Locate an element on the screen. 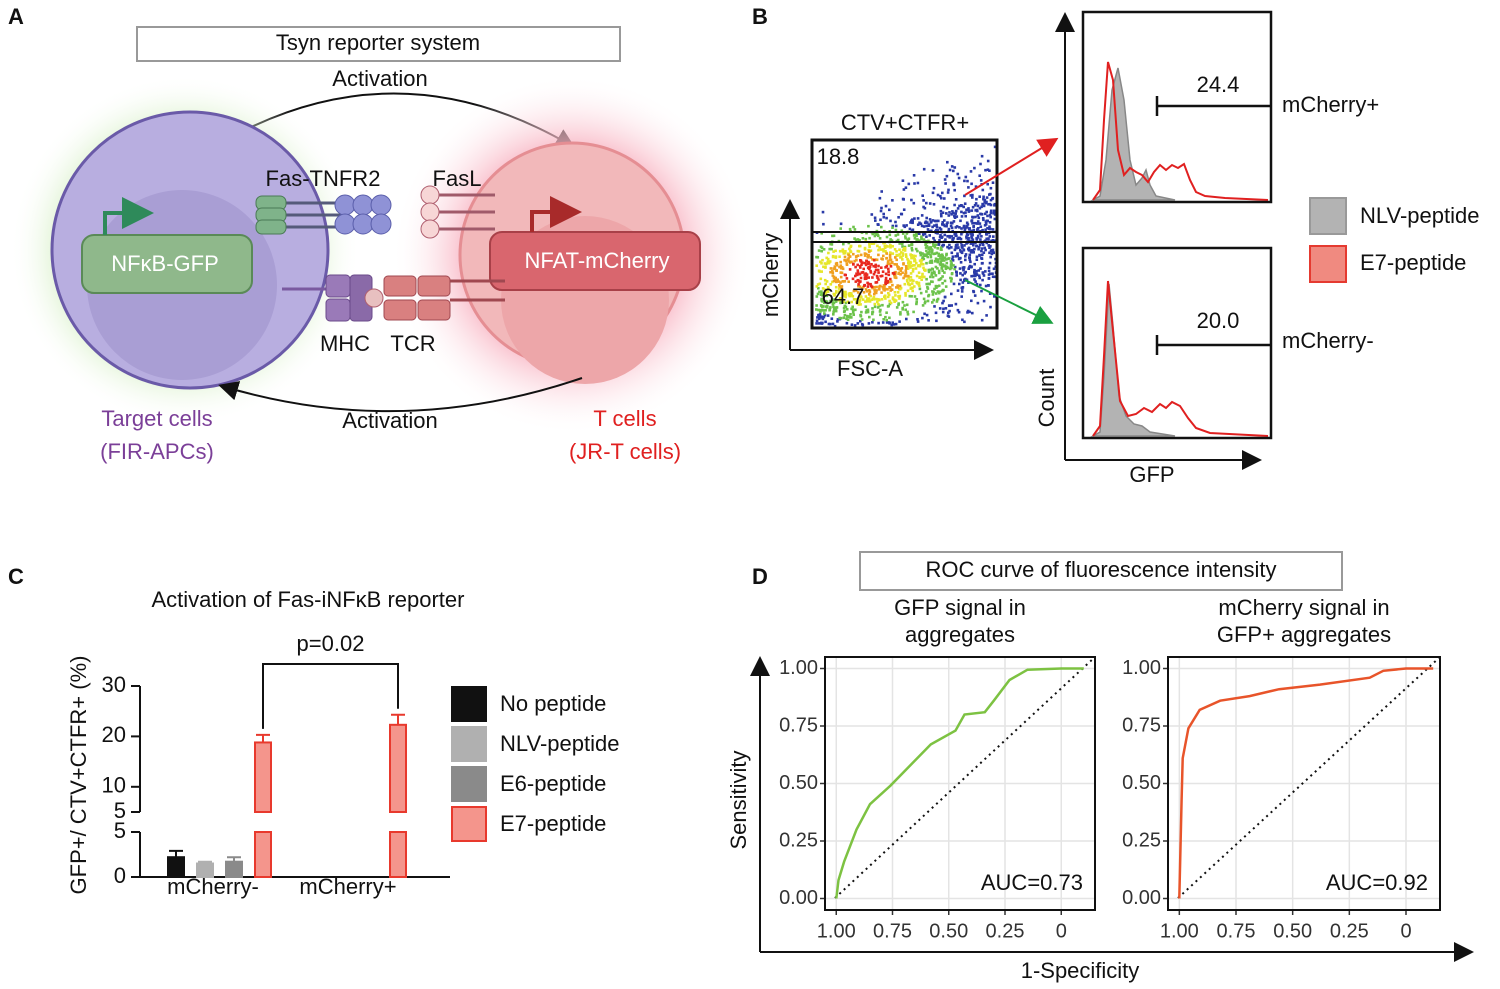  gate-label: mCherry+ is located at coordinates (1330, 104).